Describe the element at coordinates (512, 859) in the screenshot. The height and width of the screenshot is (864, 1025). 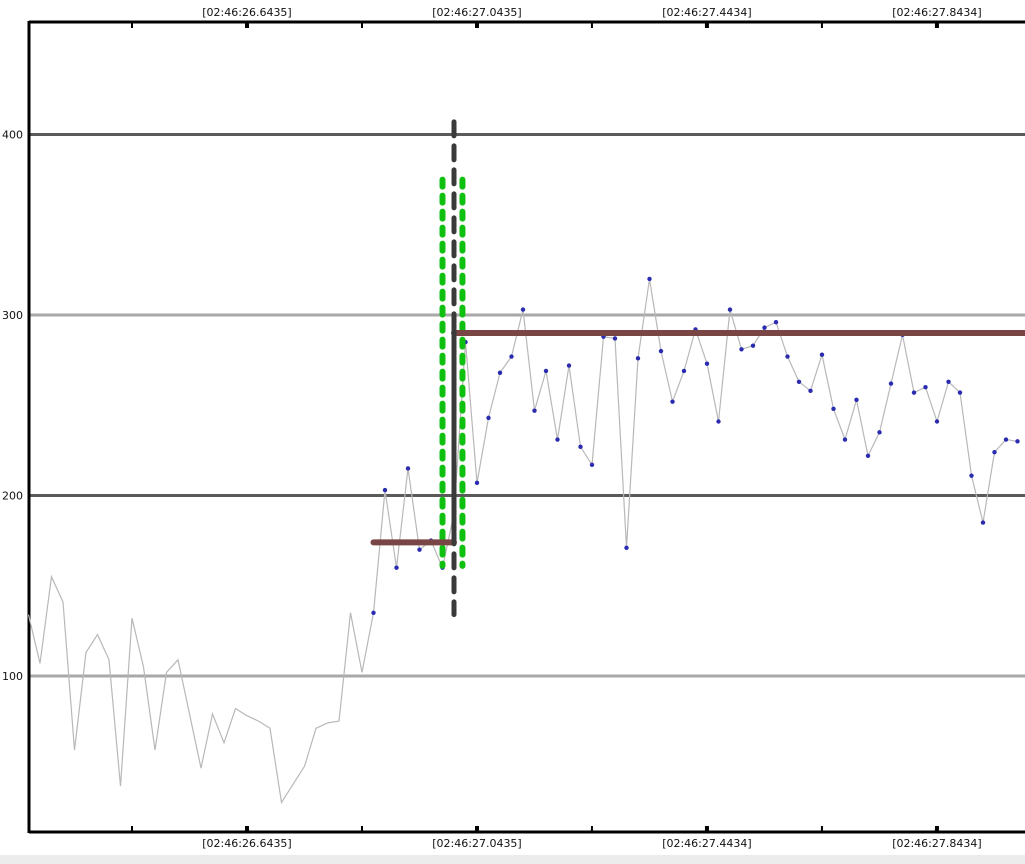
I see `footer-bar` at that location.